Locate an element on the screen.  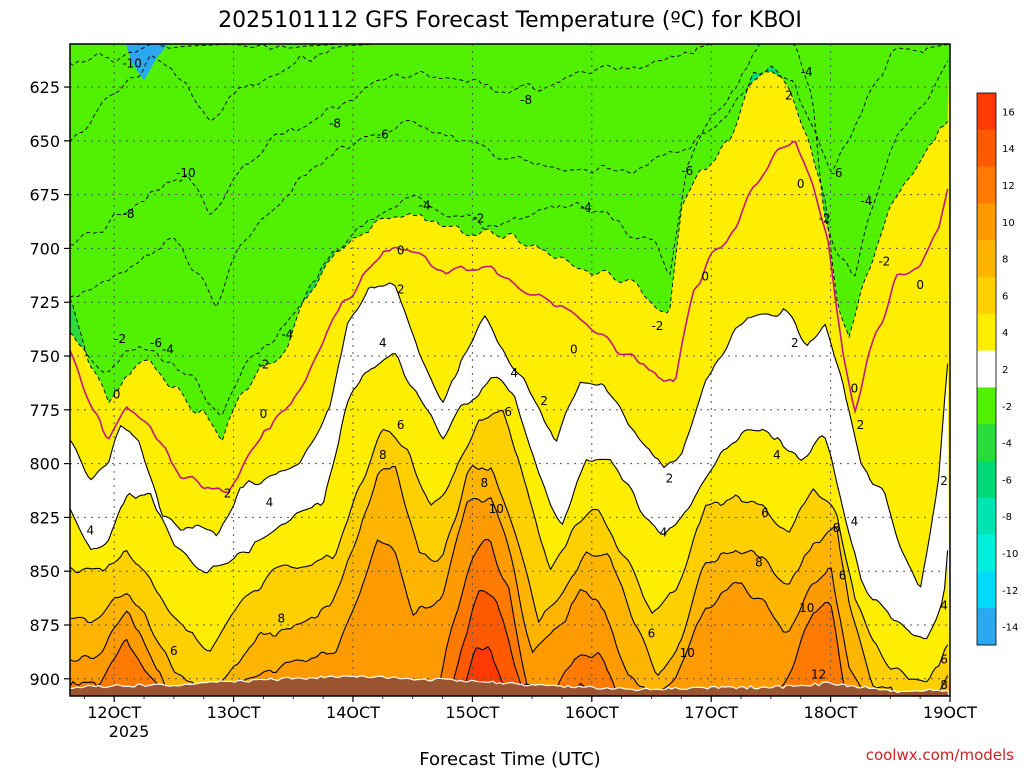
y-axis: 625 650 675 700 725 750 775 800 825 850 875 900 is located at coordinates (49, 383).